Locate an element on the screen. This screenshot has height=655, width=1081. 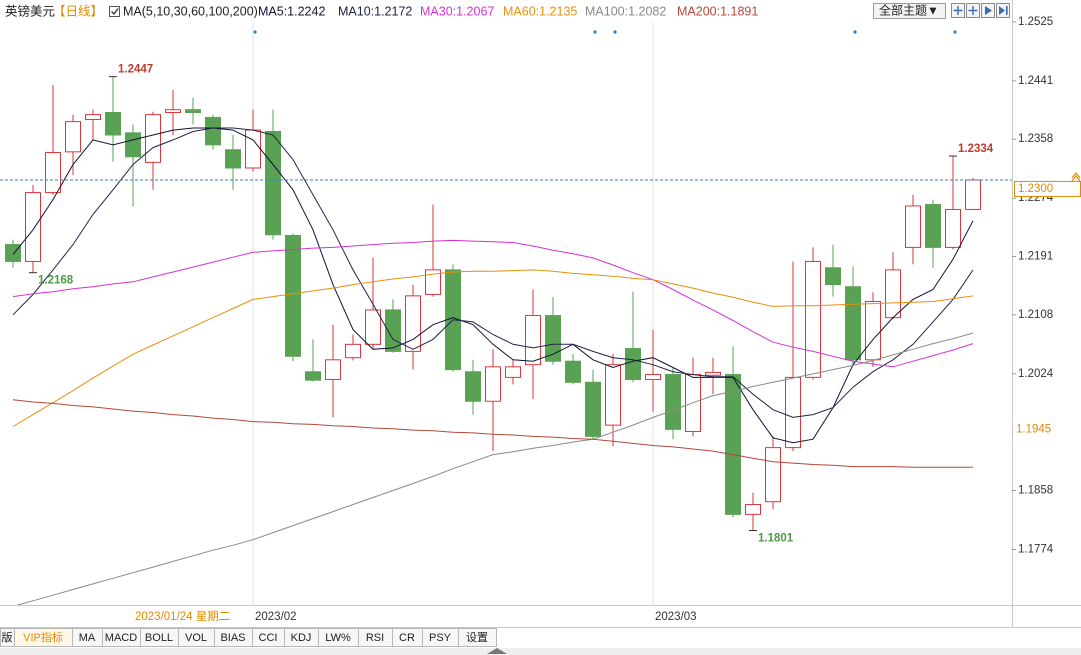
theme-button is located at coordinates (909, 11).